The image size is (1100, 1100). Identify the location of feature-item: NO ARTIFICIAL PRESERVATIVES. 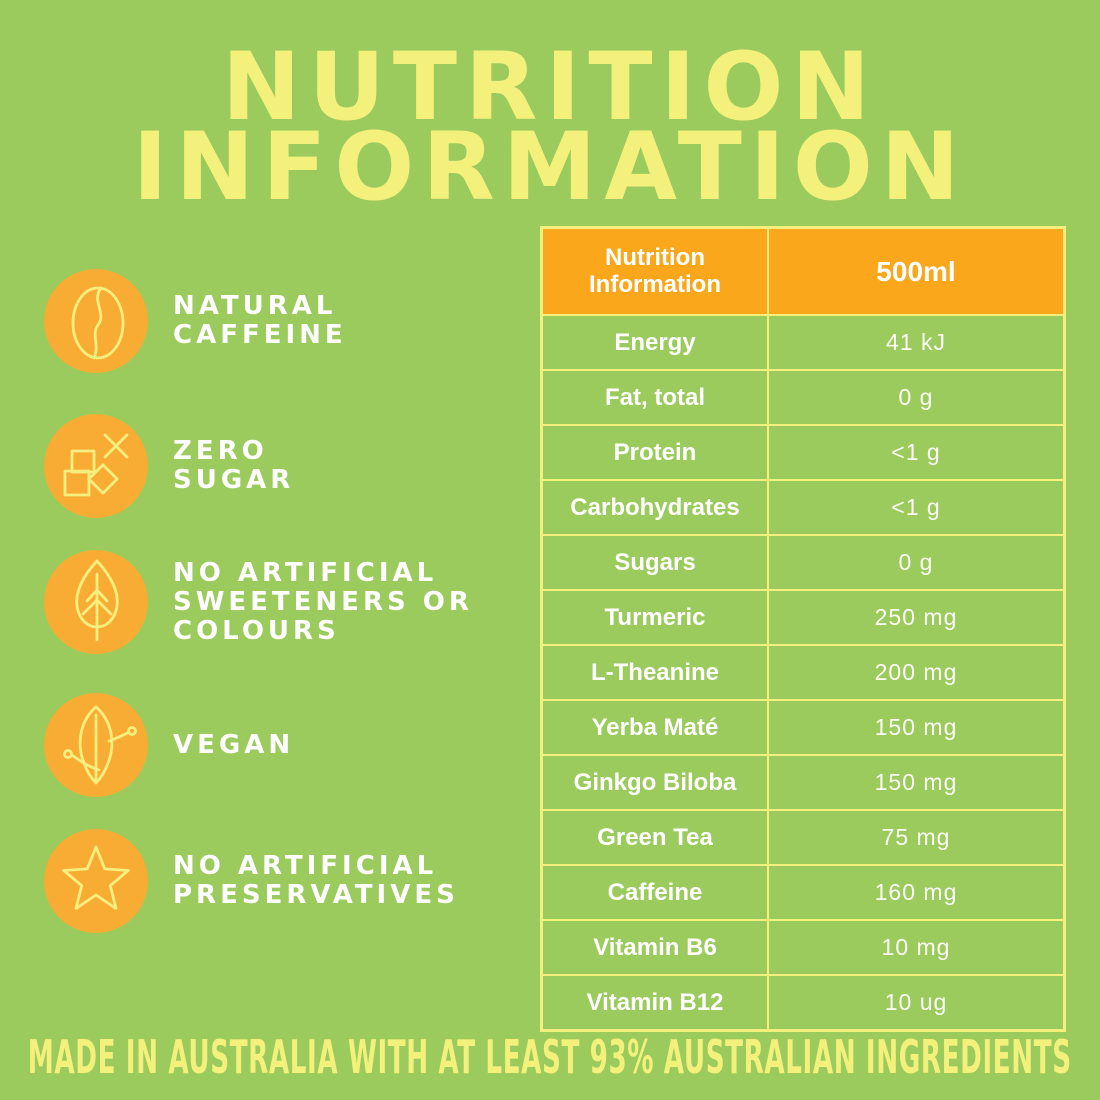
(251, 881).